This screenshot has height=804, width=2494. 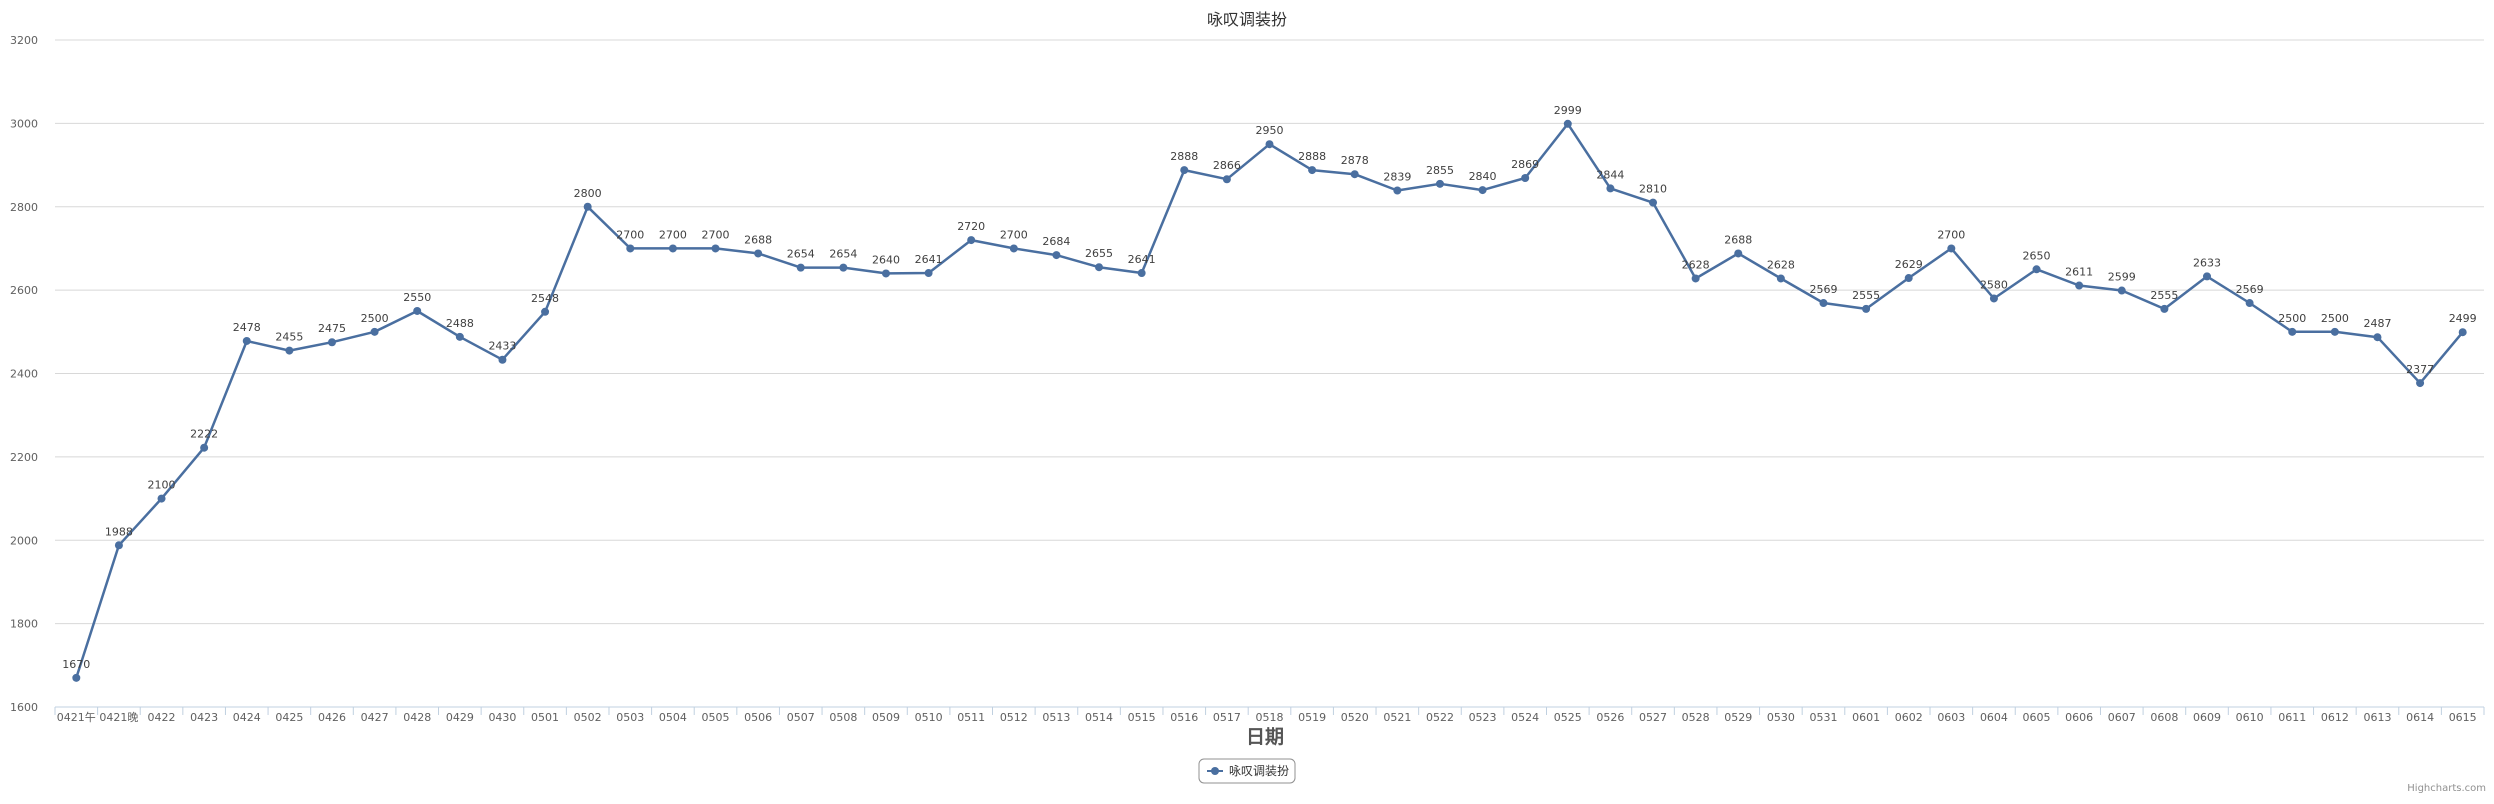 What do you see at coordinates (1653, 189) in the screenshot?
I see `data-label: 2810` at bounding box center [1653, 189].